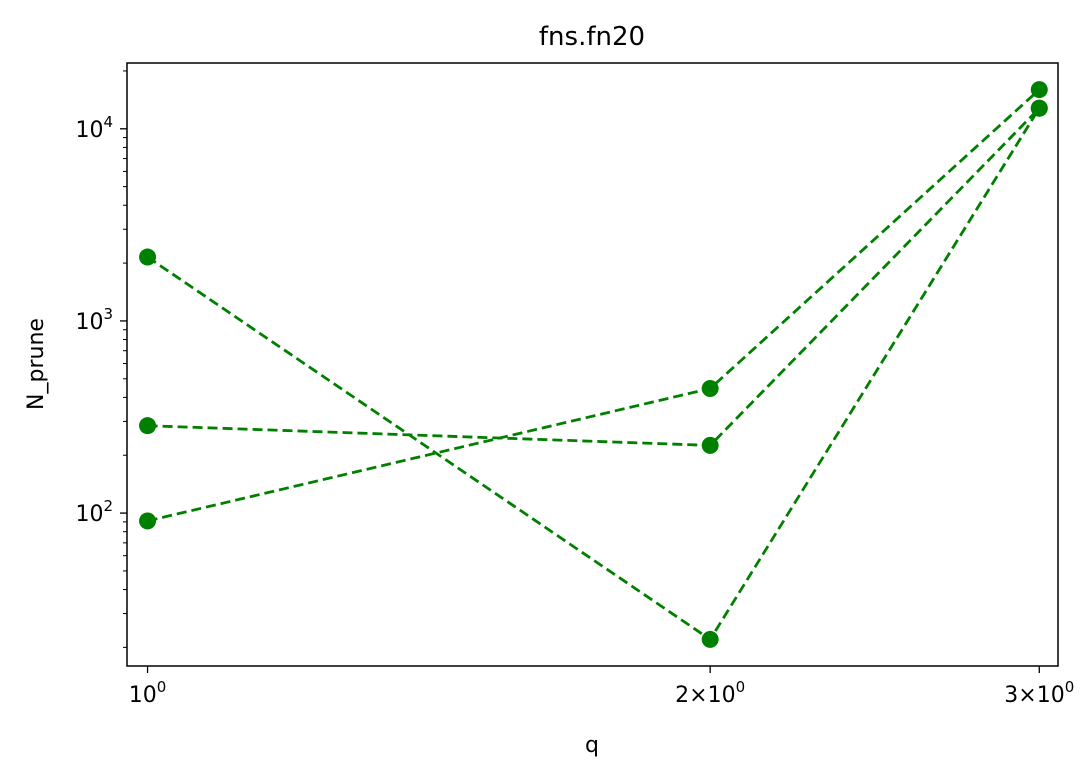  Describe the element at coordinates (94, 512) in the screenshot. I see `y-tick-label: 10²` at that location.